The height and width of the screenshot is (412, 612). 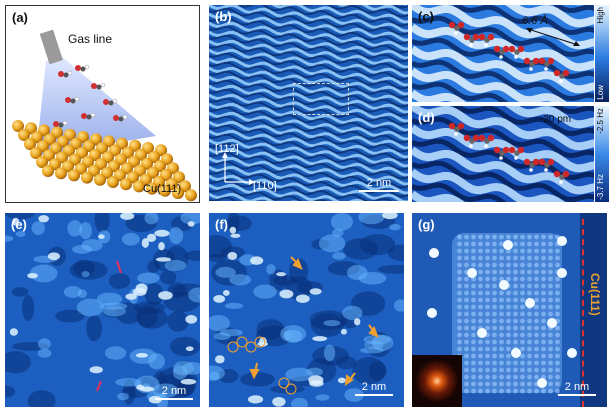 I want to click on panel-g-label: (g), so click(x=426, y=224).